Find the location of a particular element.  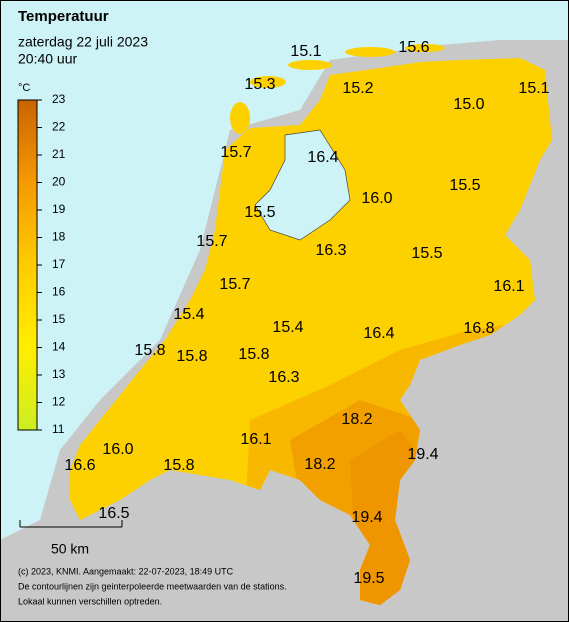

legend-tick-label: 13 is located at coordinates (59, 374).